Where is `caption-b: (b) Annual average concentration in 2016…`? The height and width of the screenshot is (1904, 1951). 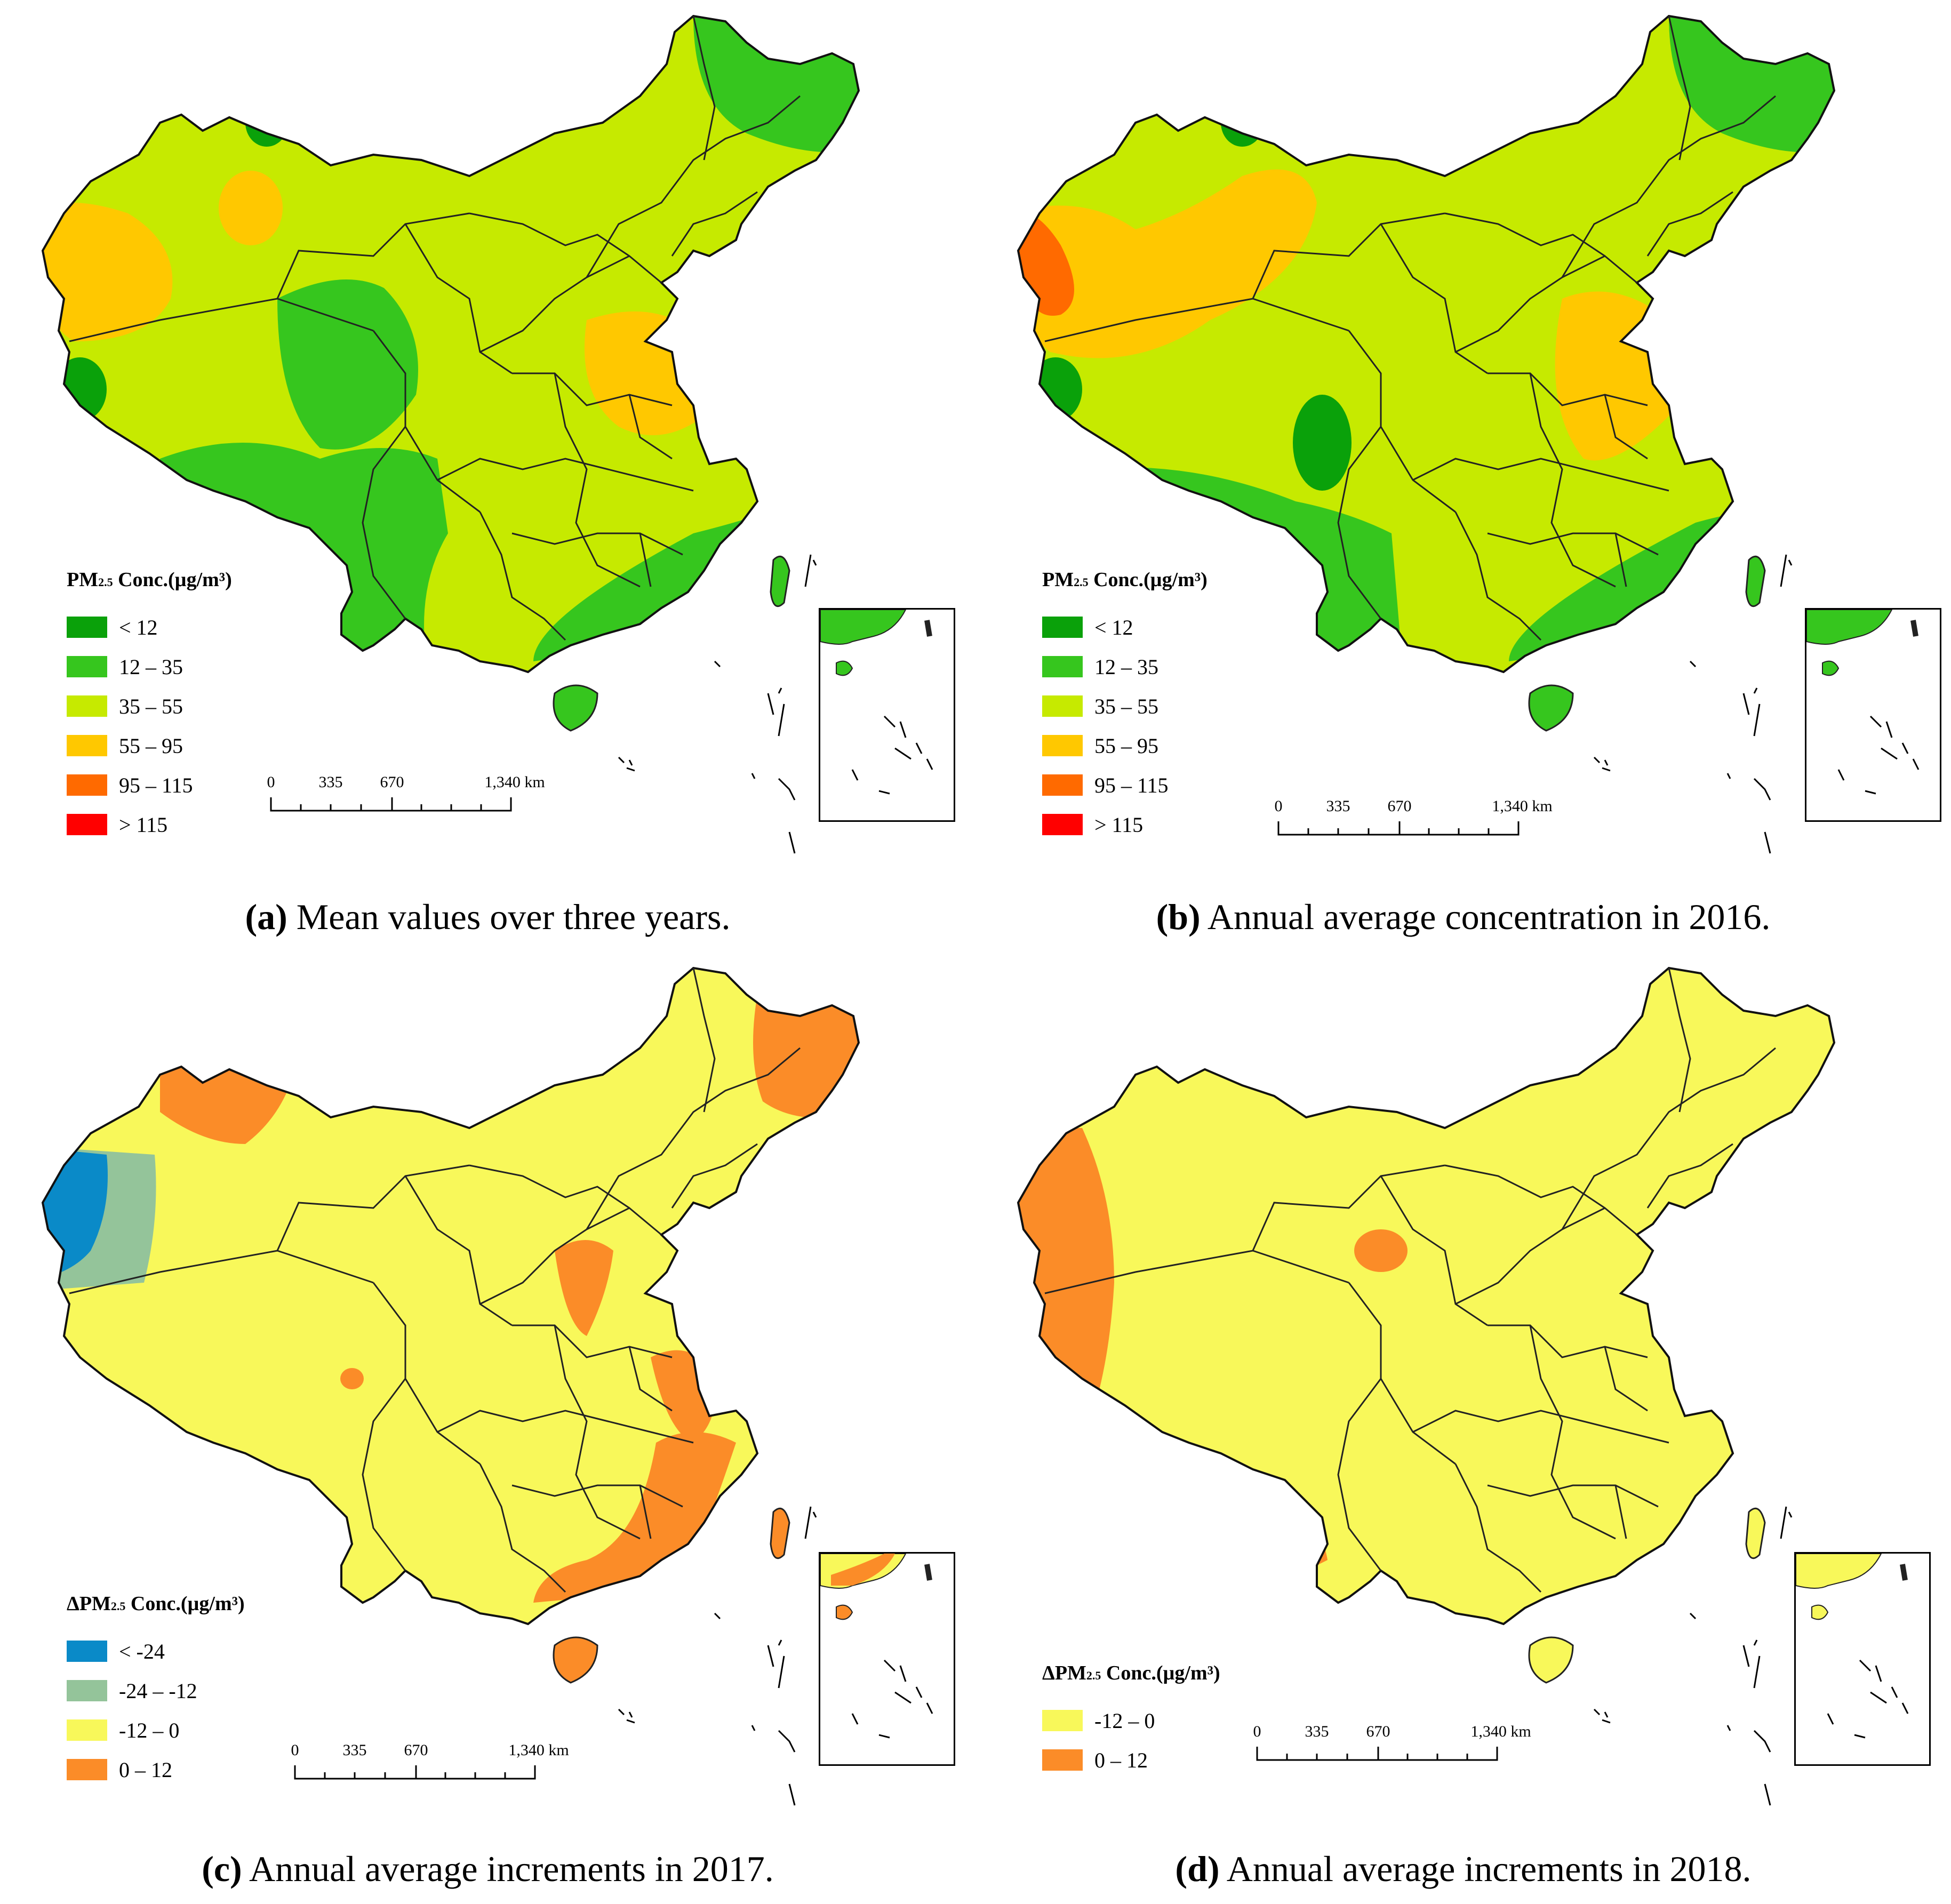 caption-b: (b) Annual average concentration in 2016… is located at coordinates (1463, 917).